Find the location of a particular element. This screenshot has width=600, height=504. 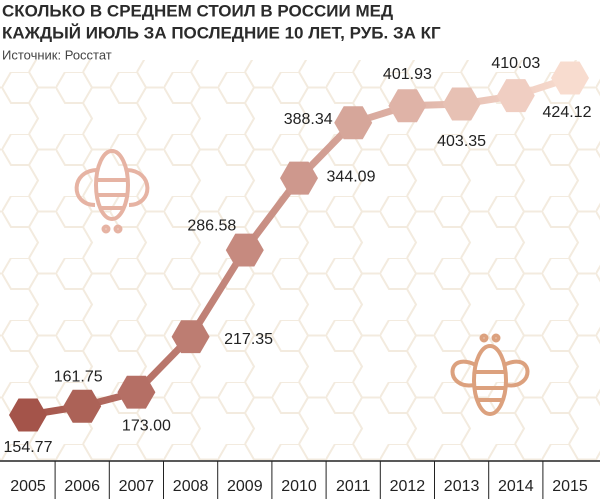

x-tick-label: 2007 is located at coordinates (137, 486).